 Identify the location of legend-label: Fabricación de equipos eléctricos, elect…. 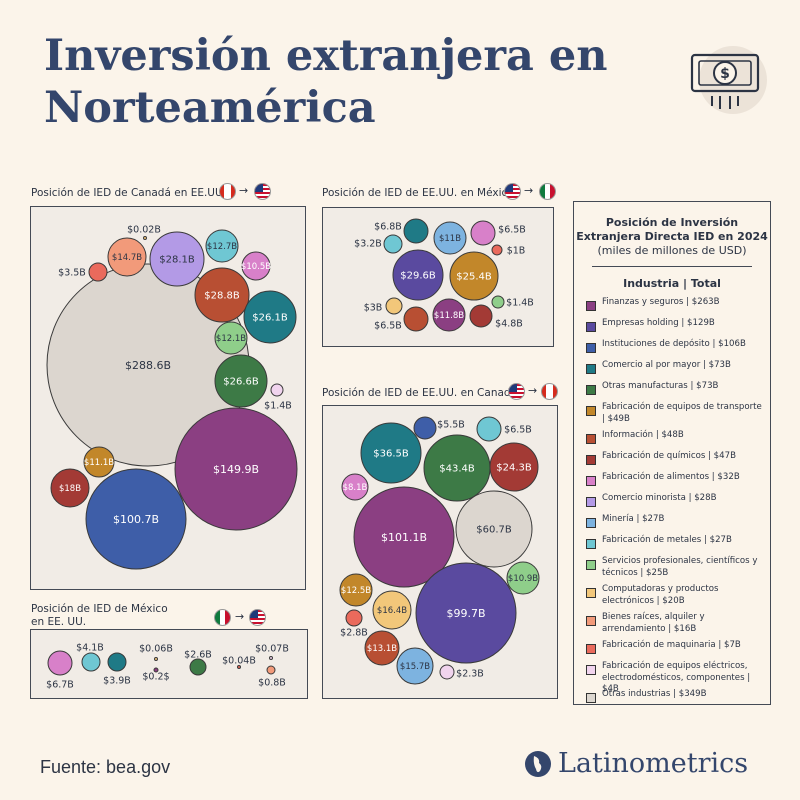
(676, 677).